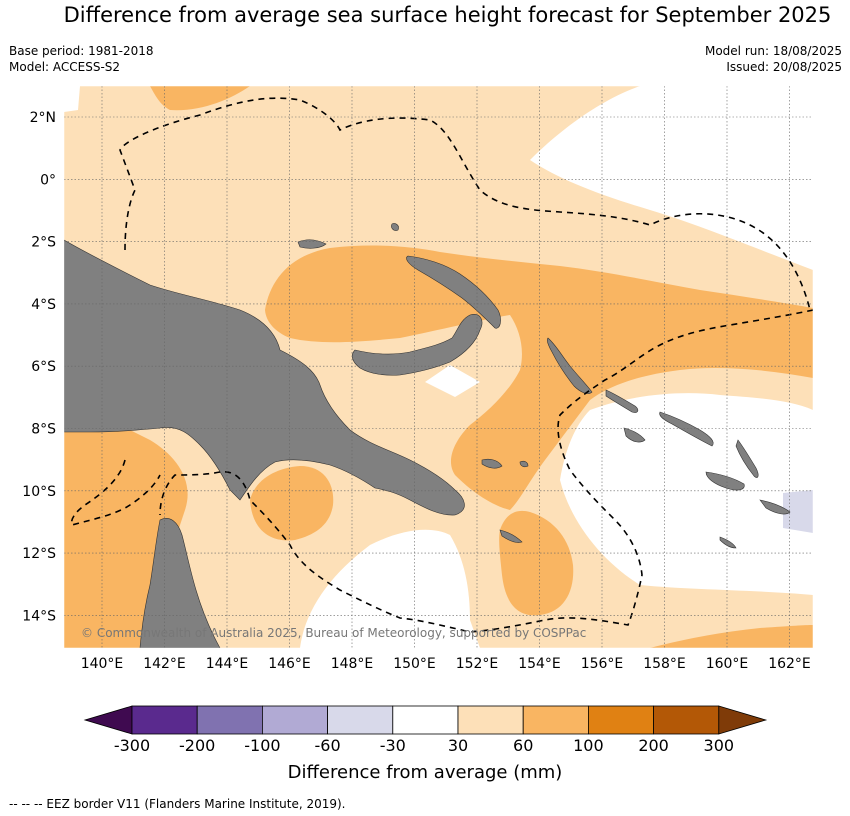 This screenshot has height=816, width=850. What do you see at coordinates (39, 492) in the screenshot?
I see `lat-tick-label: 10°S` at bounding box center [39, 492].